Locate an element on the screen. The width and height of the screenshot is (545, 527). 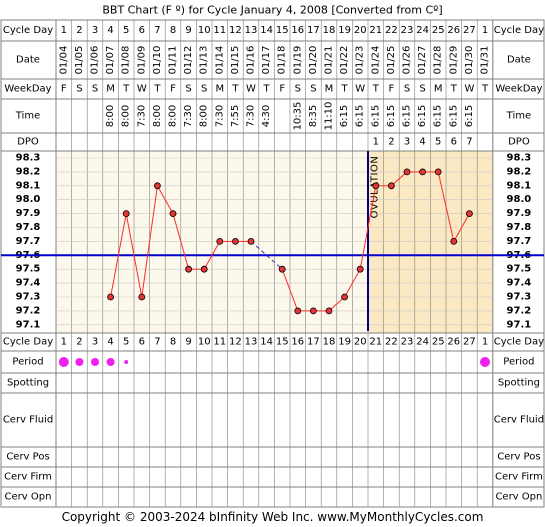
cycle-day-label: 18 is located at coordinates (329, 342).